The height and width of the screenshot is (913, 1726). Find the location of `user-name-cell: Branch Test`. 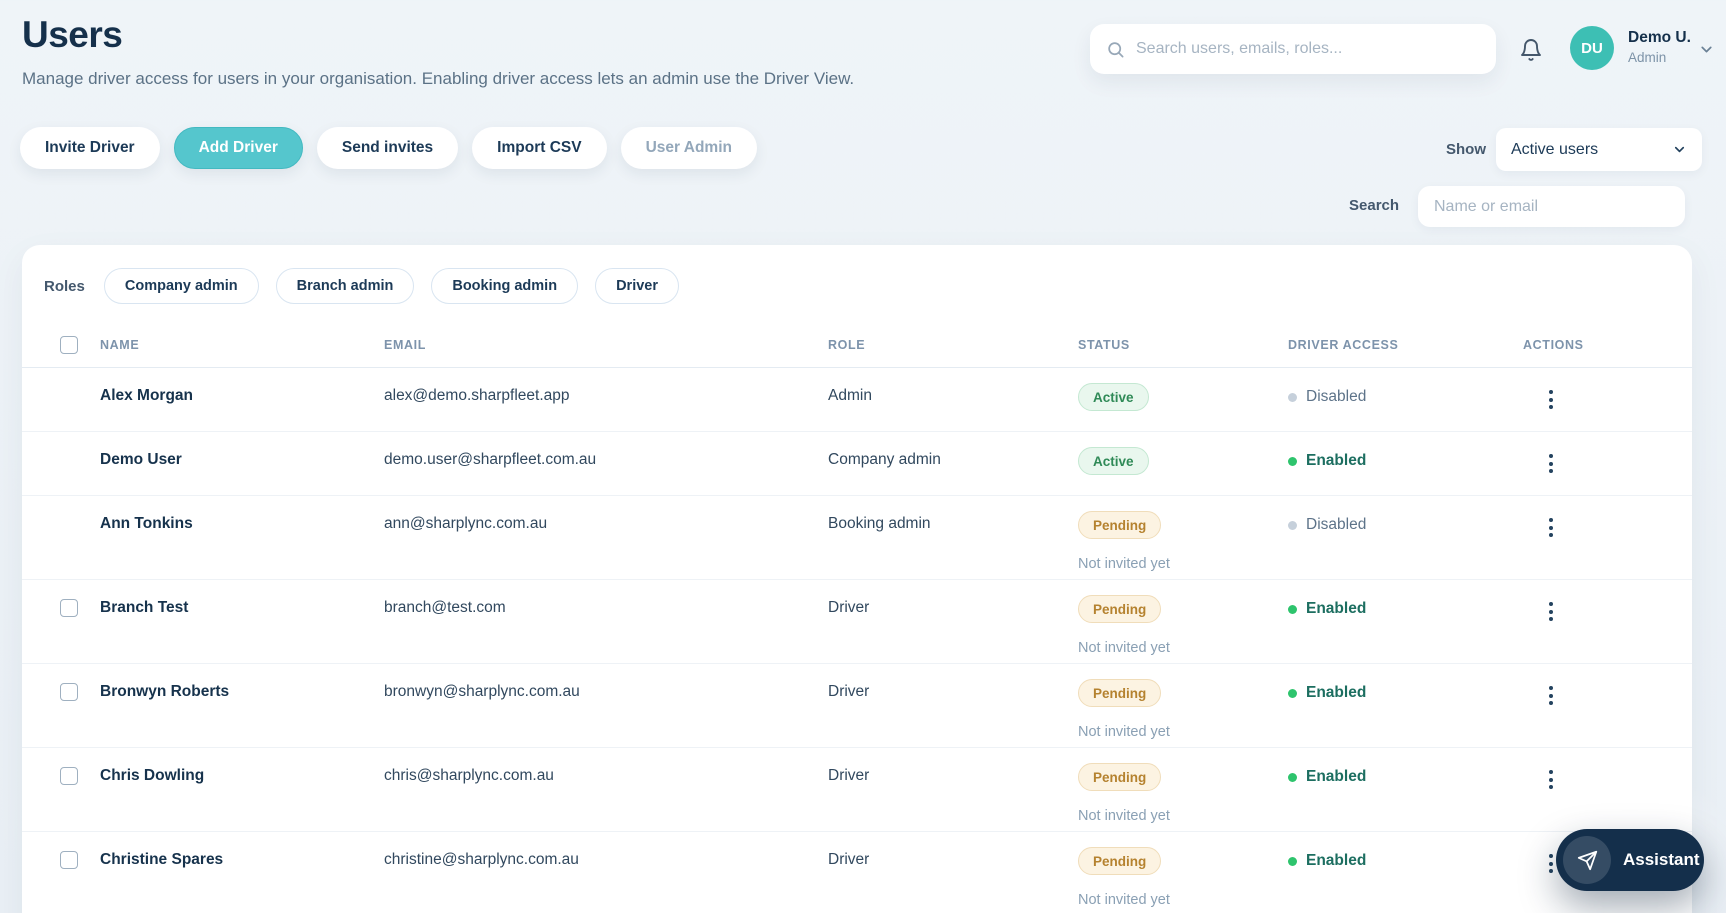

user-name-cell: Branch Test is located at coordinates (144, 607).